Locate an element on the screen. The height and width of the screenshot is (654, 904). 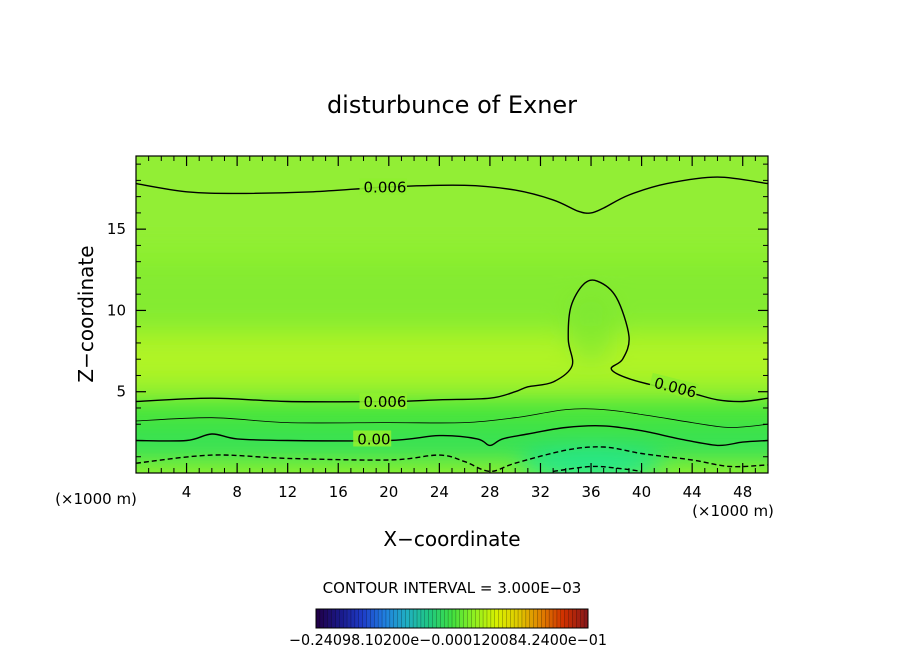
field-plume is located at coordinates (591, 326).